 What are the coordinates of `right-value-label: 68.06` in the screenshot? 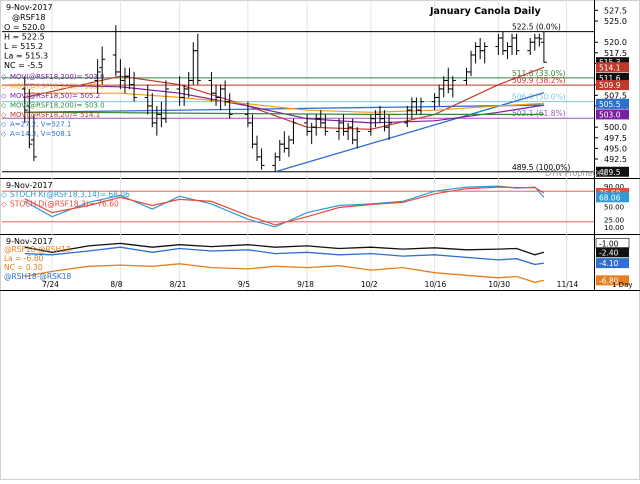 It's located at (612, 197).